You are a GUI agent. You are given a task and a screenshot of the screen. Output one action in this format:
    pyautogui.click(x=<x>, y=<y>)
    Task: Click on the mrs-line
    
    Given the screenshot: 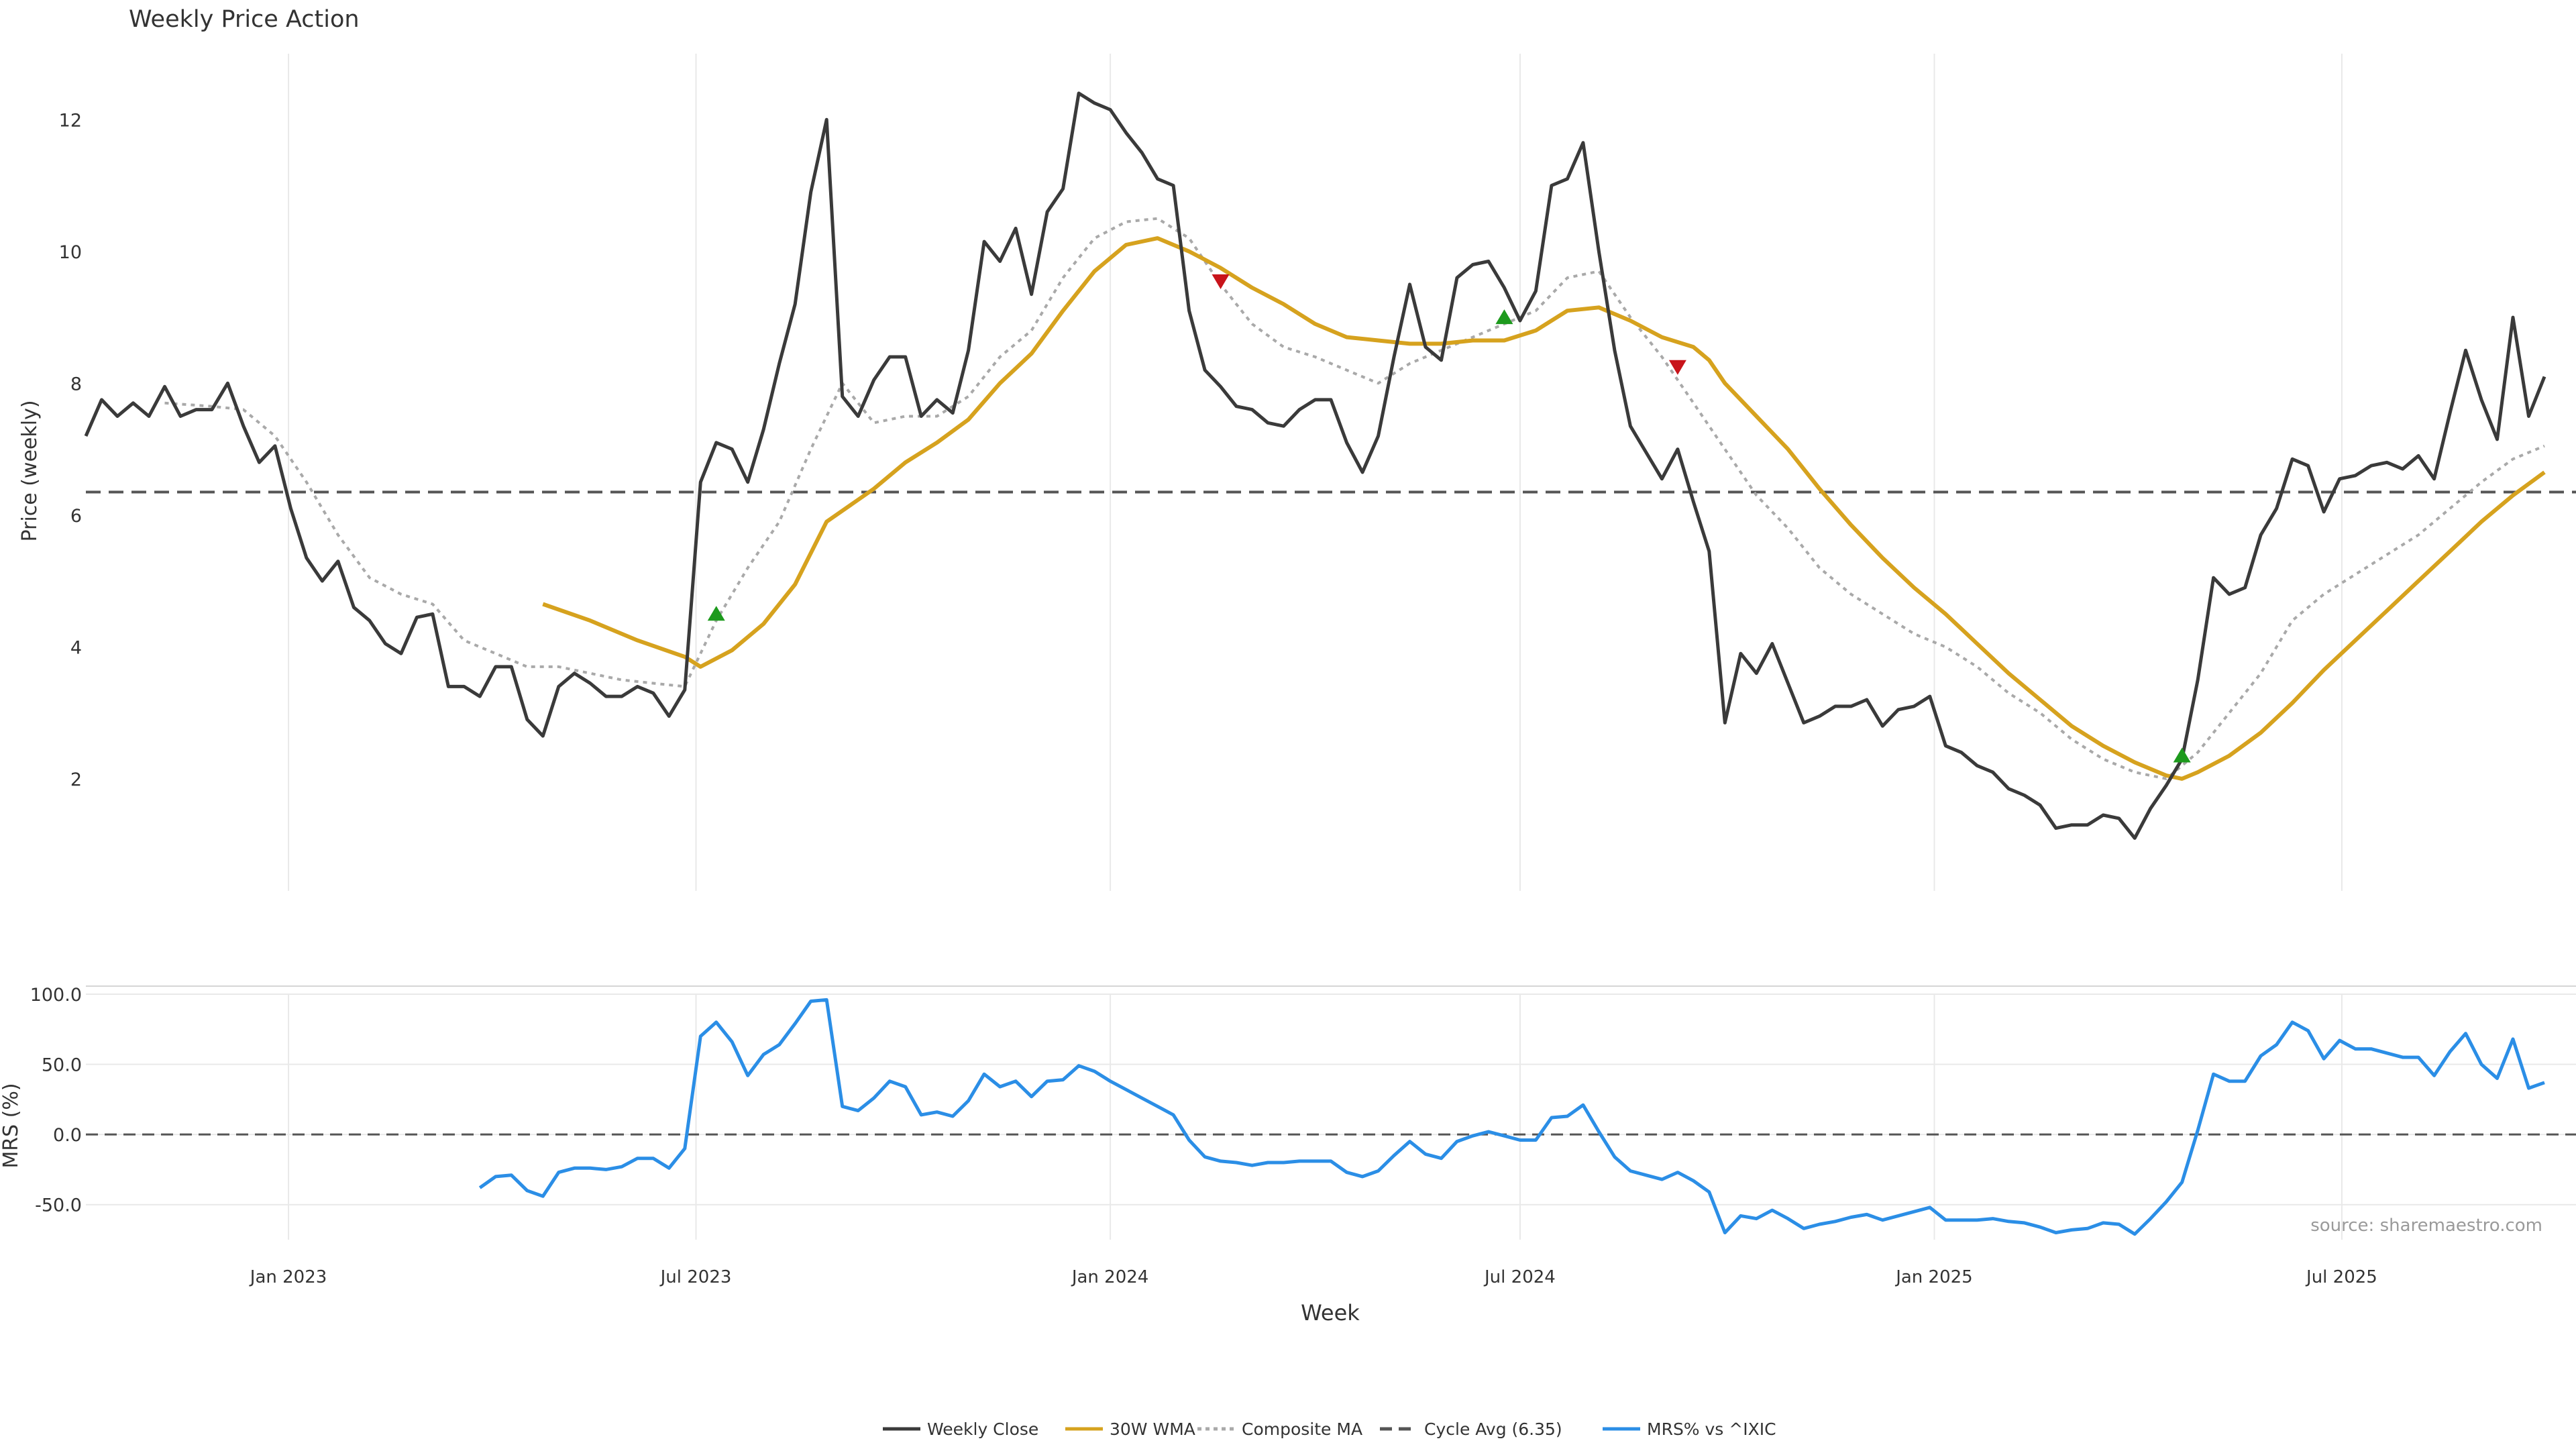 What is the action you would take?
    pyautogui.click(x=1511, y=1117)
    